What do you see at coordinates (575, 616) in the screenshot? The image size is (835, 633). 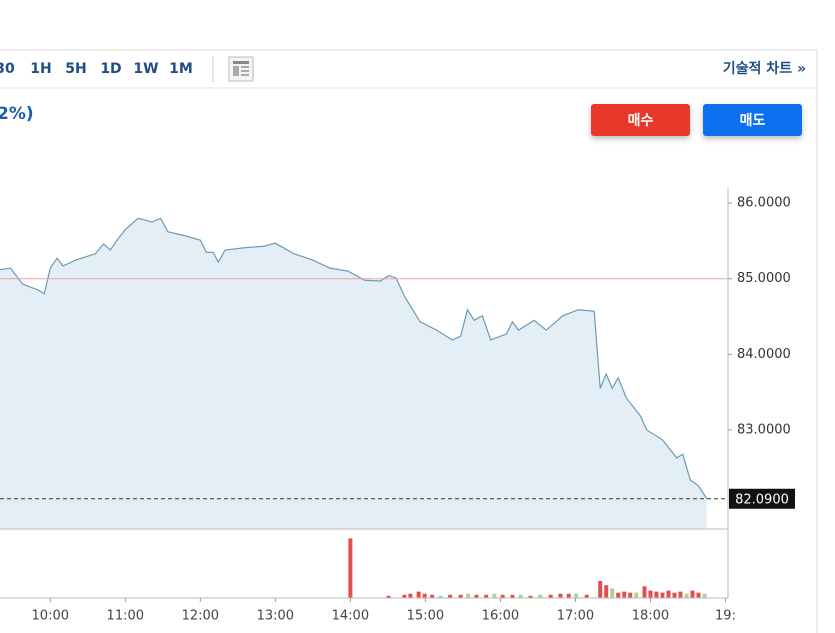 I see `x-tick-label: 17:00` at bounding box center [575, 616].